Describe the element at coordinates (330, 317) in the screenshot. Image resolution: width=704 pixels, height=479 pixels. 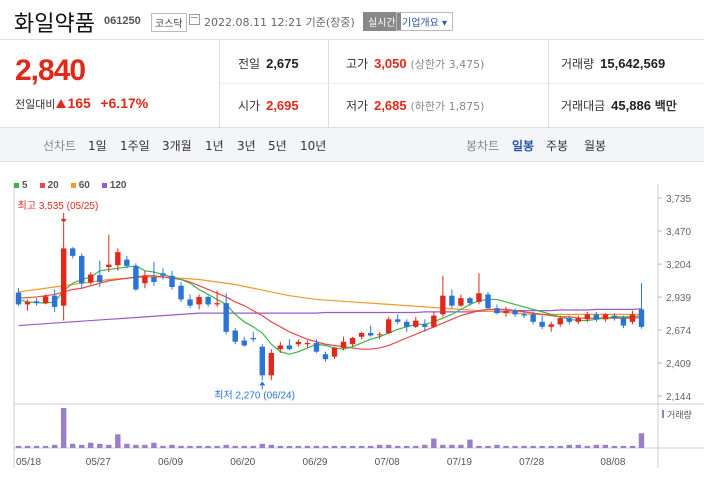
I see `ma120-line` at that location.